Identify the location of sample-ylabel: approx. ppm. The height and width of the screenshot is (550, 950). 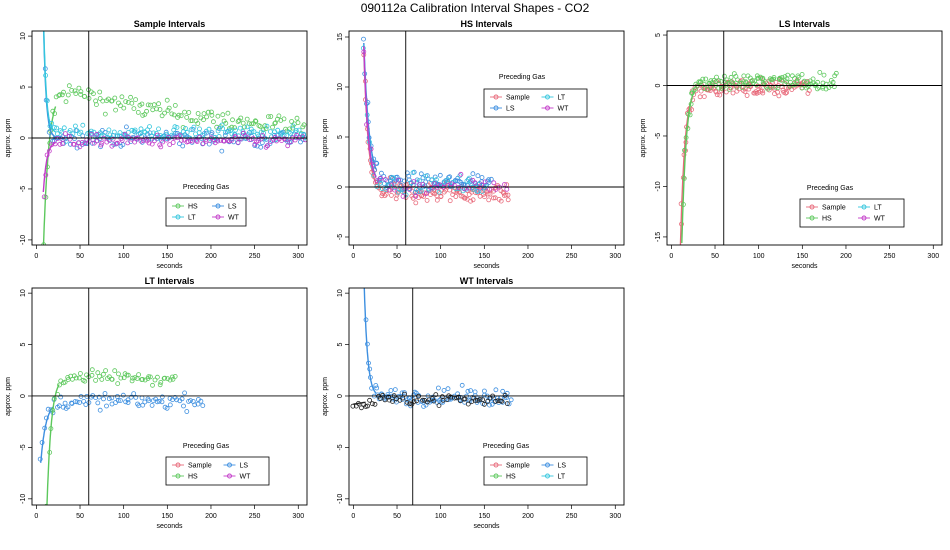
(8, 137).